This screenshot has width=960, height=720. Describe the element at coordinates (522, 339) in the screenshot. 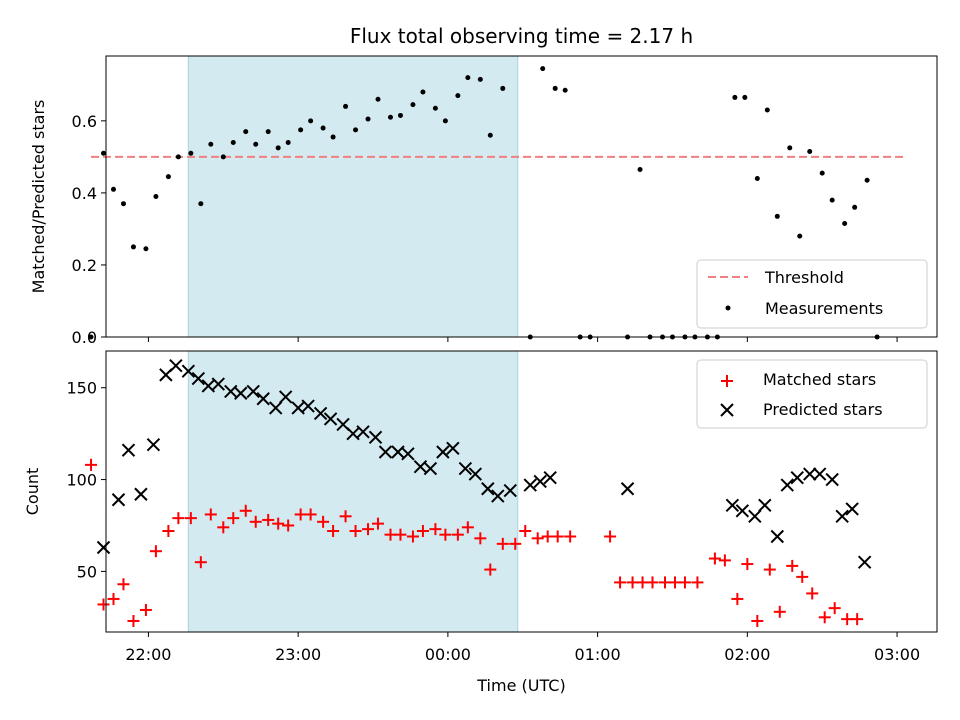

I see `top-x-ticks` at that location.